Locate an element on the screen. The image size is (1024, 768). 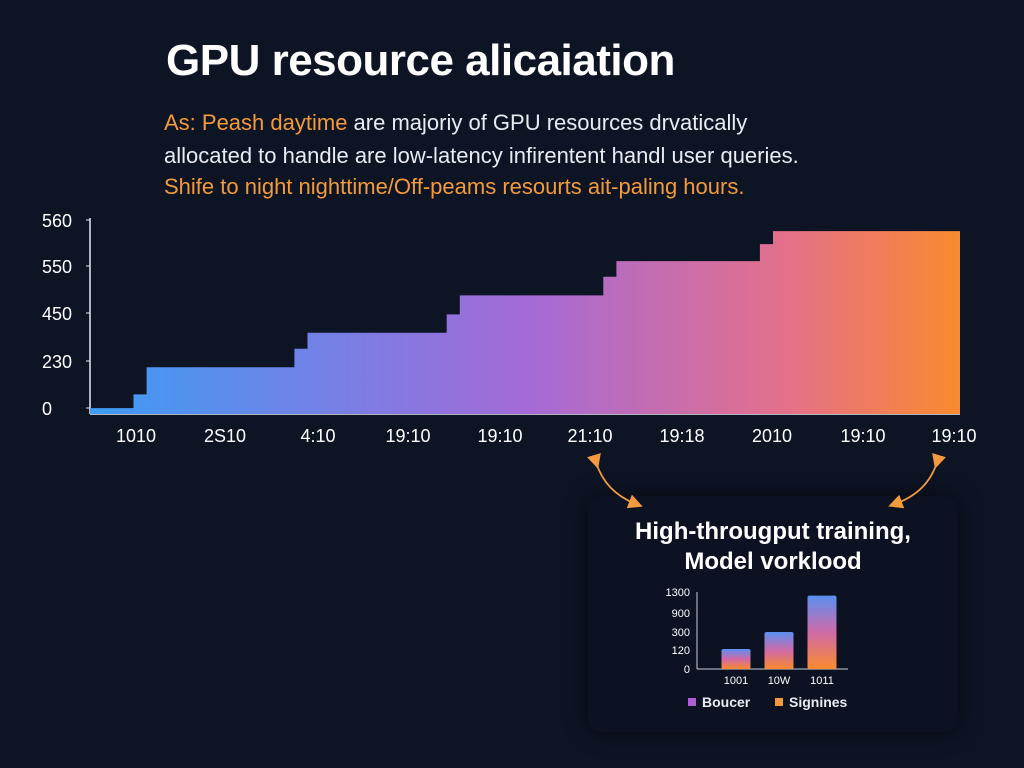
x-tick-label: 2S10 is located at coordinates (225, 436).